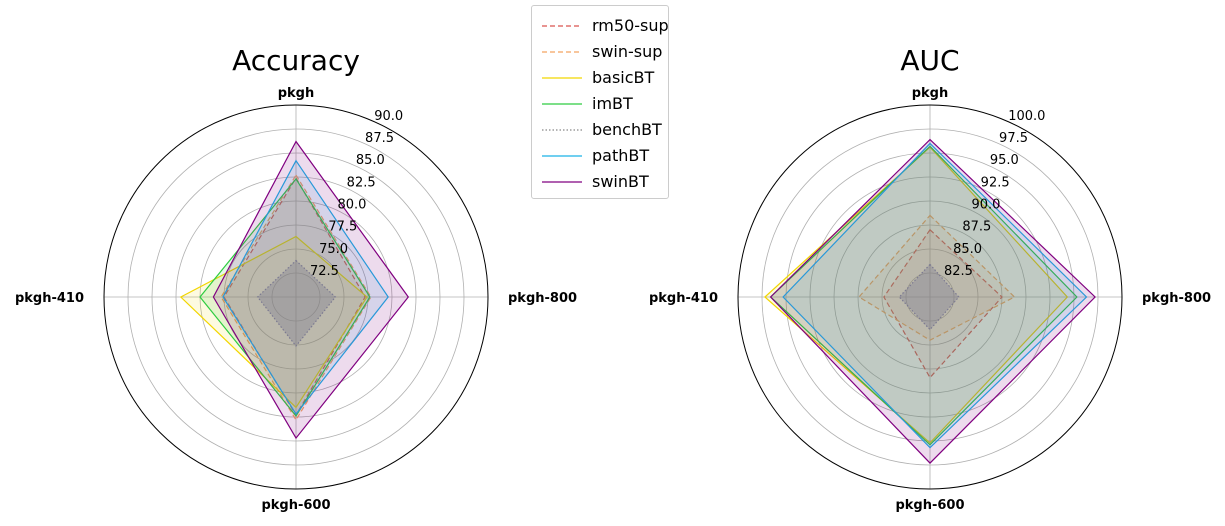 The height and width of the screenshot is (526, 1225). Describe the element at coordinates (352, 204) in the screenshot. I see `radial-tick-label: 80.0` at that location.